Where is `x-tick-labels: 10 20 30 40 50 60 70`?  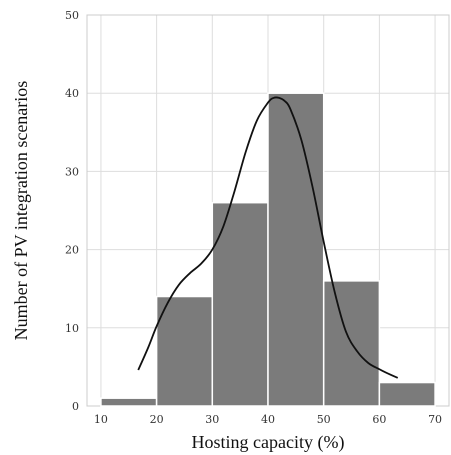 x-tick-labels: 10 20 30 40 50 60 70 is located at coordinates (268, 419).